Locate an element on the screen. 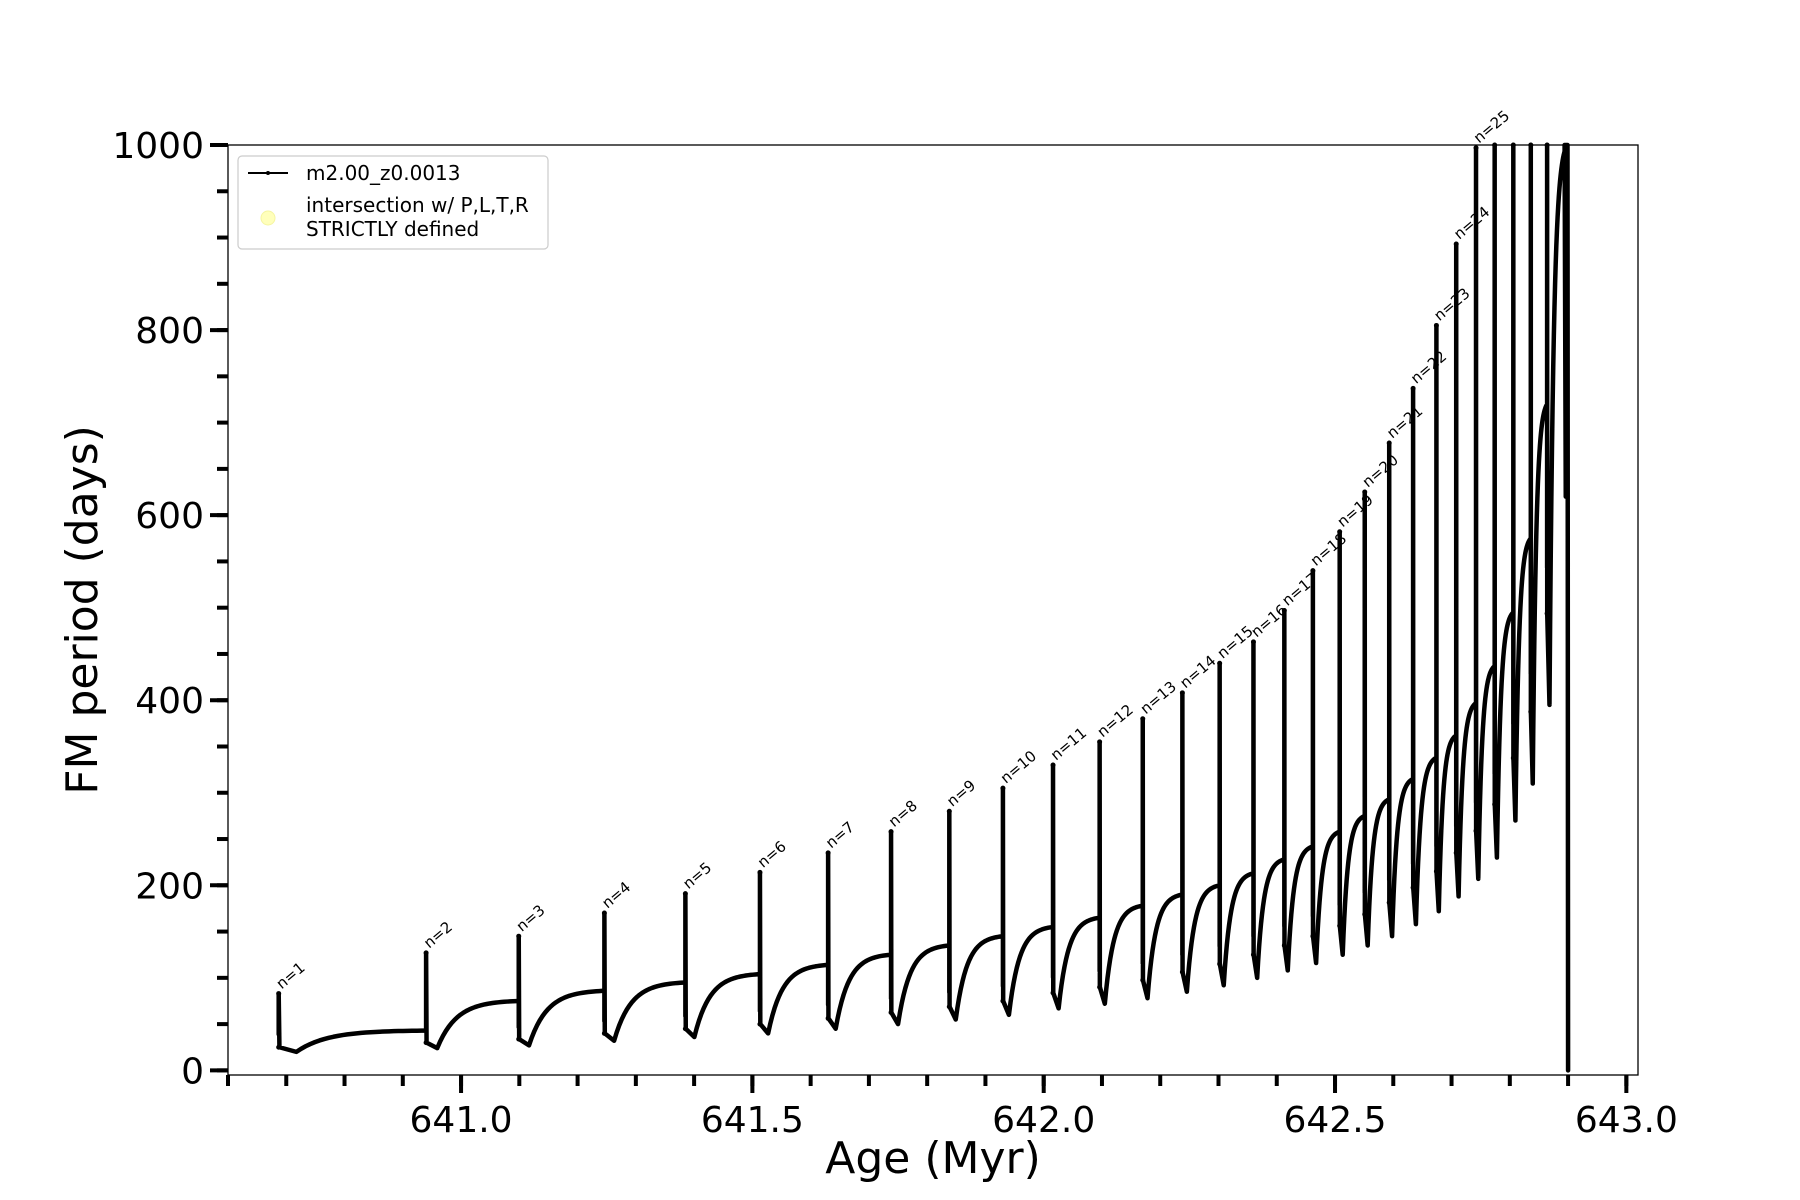 This screenshot has width=1800, height=1200. legend-box is located at coordinates (393, 202).